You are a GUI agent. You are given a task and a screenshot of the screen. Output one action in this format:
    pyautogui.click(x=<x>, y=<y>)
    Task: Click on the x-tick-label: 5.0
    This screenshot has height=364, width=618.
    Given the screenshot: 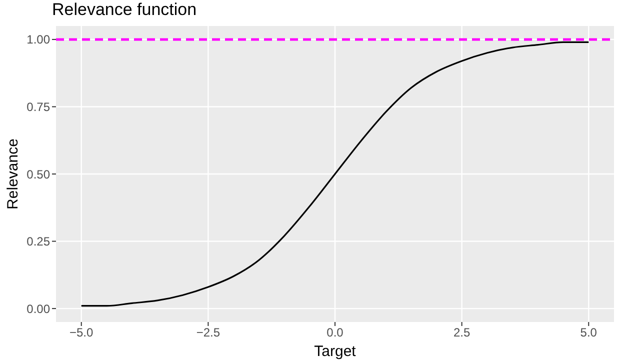 What is the action you would take?
    pyautogui.click(x=589, y=333)
    